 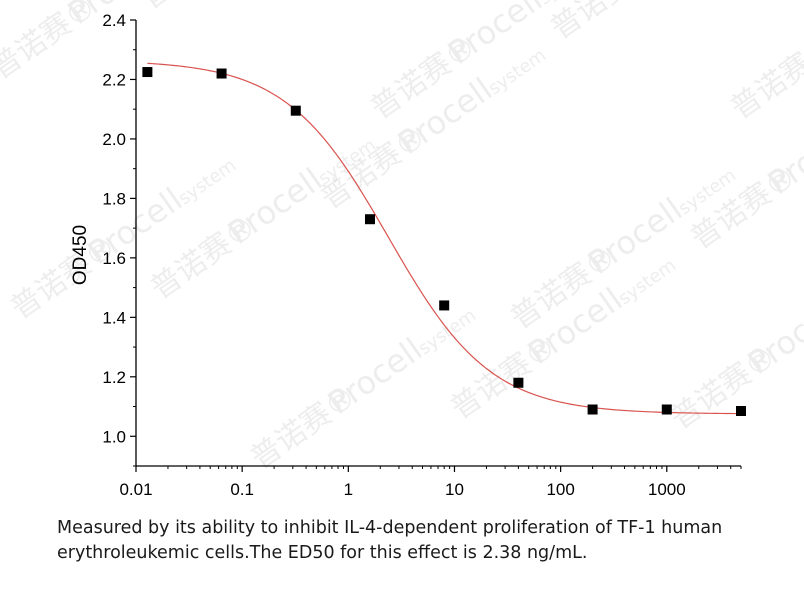 What do you see at coordinates (454, 489) in the screenshot?
I see `x-tick-label: 10` at bounding box center [454, 489].